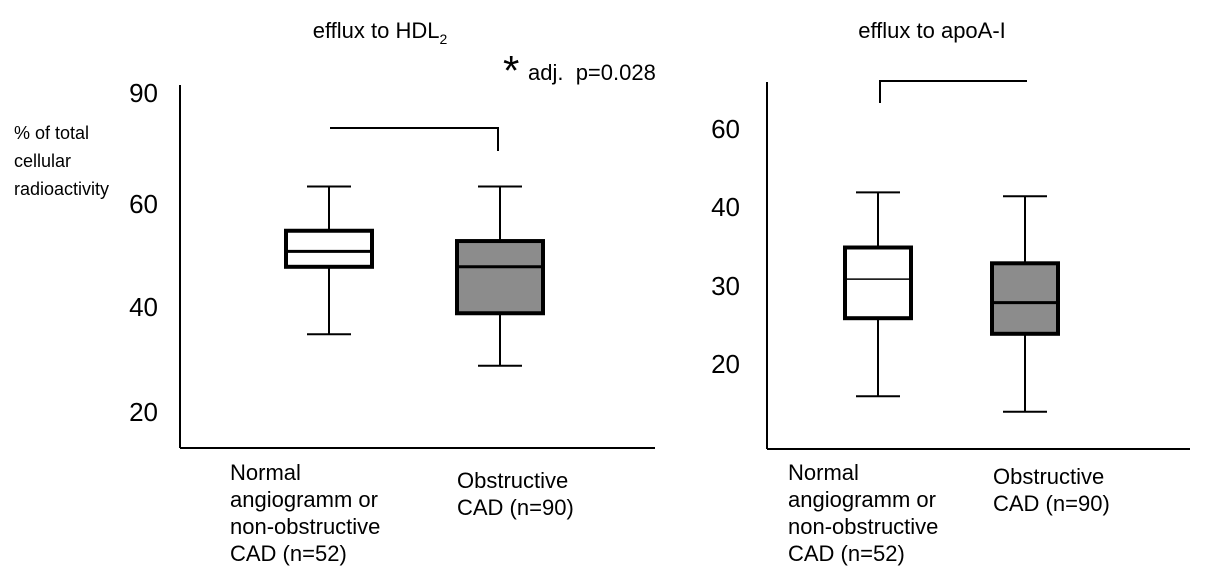  I want to click on y-tick-label-30: 30, so click(725, 286).